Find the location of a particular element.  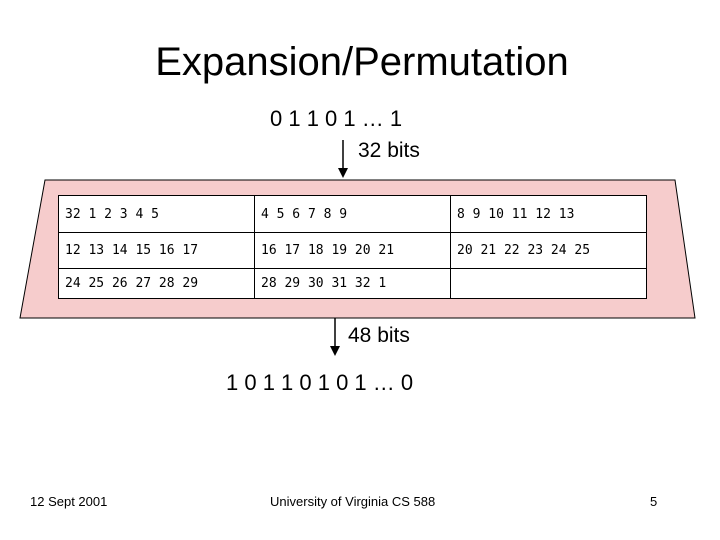

table-cell: 16 17 18 19 20 21 is located at coordinates (352, 250).